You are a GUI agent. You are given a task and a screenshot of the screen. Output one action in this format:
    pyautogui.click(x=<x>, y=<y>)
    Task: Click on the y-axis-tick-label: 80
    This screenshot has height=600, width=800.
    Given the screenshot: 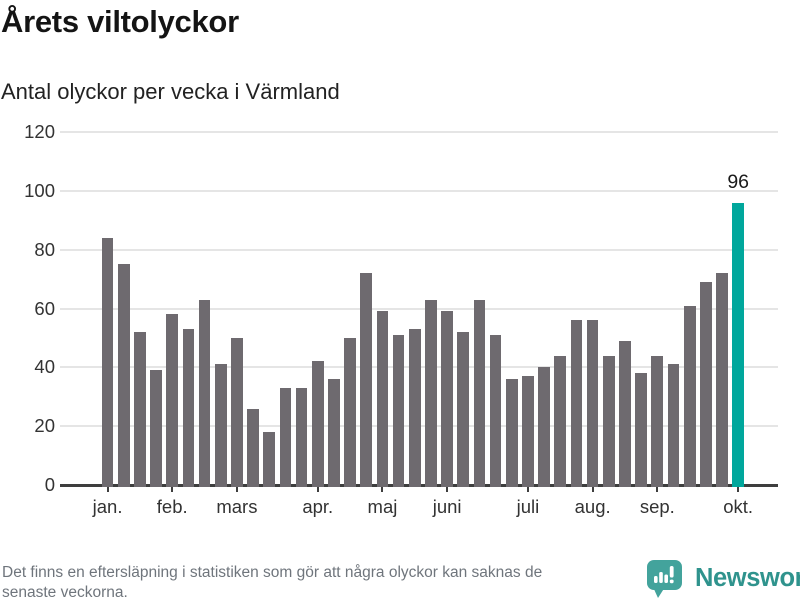 What is the action you would take?
    pyautogui.click(x=44, y=249)
    